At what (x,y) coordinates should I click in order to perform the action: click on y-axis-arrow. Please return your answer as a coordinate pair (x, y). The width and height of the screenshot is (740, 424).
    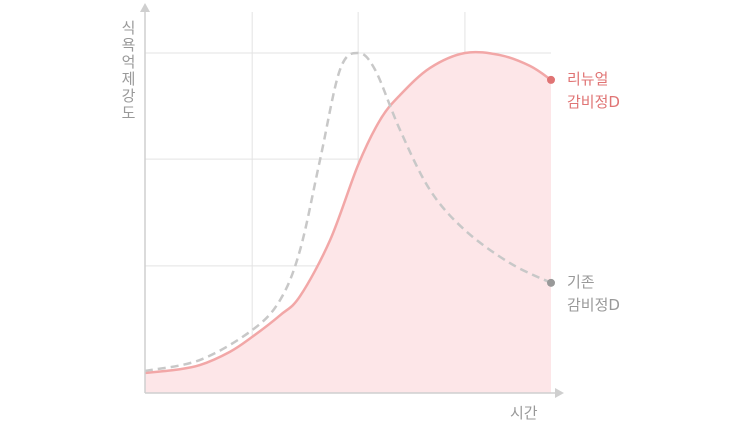
    Looking at the image, I should click on (145, 7).